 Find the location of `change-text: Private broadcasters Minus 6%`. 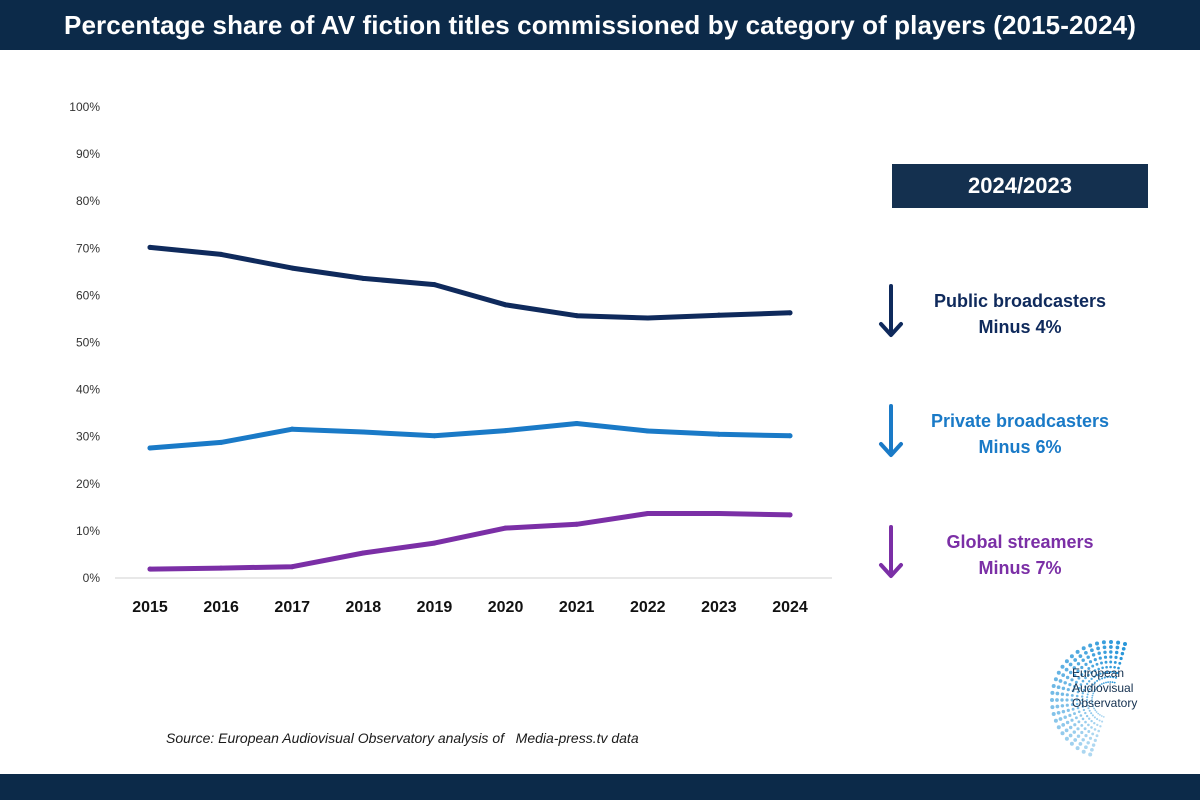

change-text: Private broadcasters Minus 6% is located at coordinates (1020, 434).